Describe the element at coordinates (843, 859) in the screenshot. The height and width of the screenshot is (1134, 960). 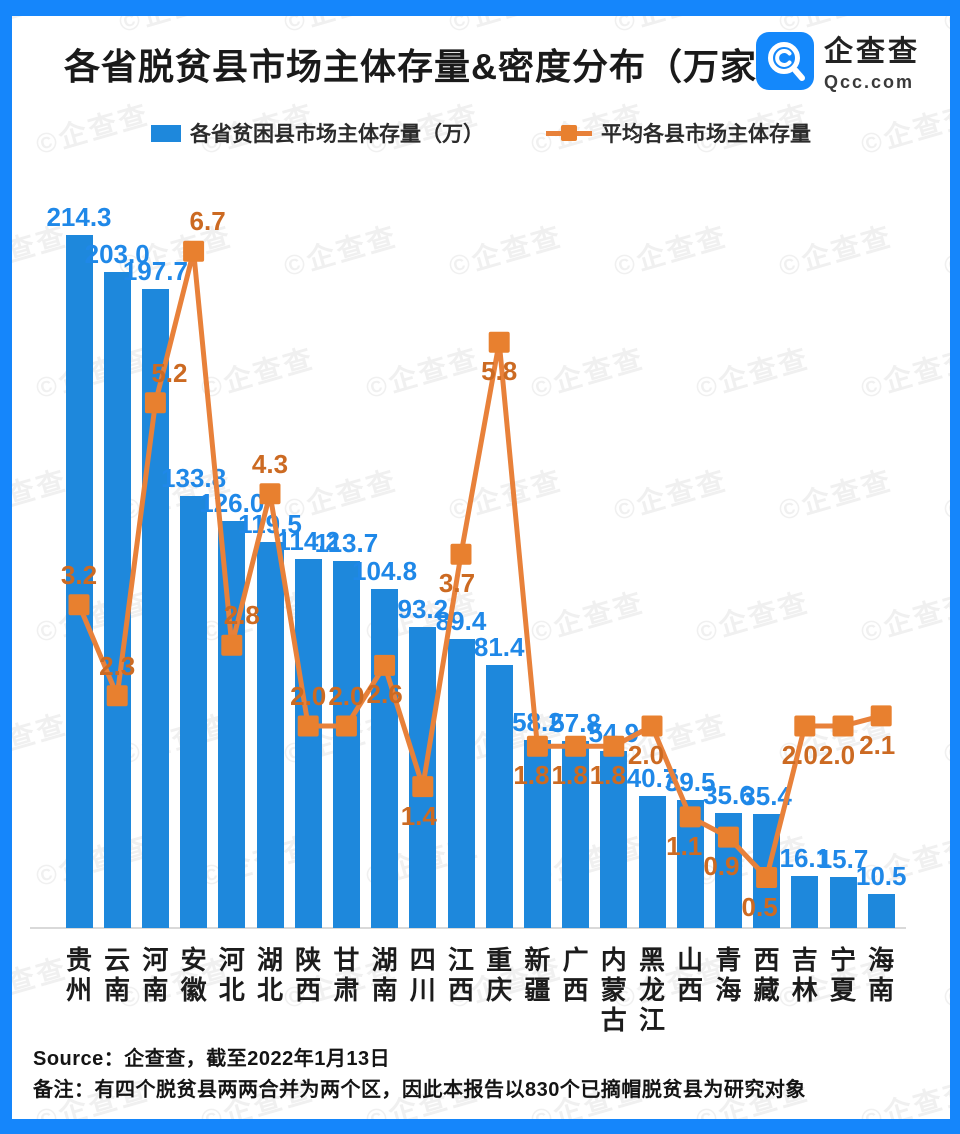
I see `bar-value-label: 15.7` at that location.